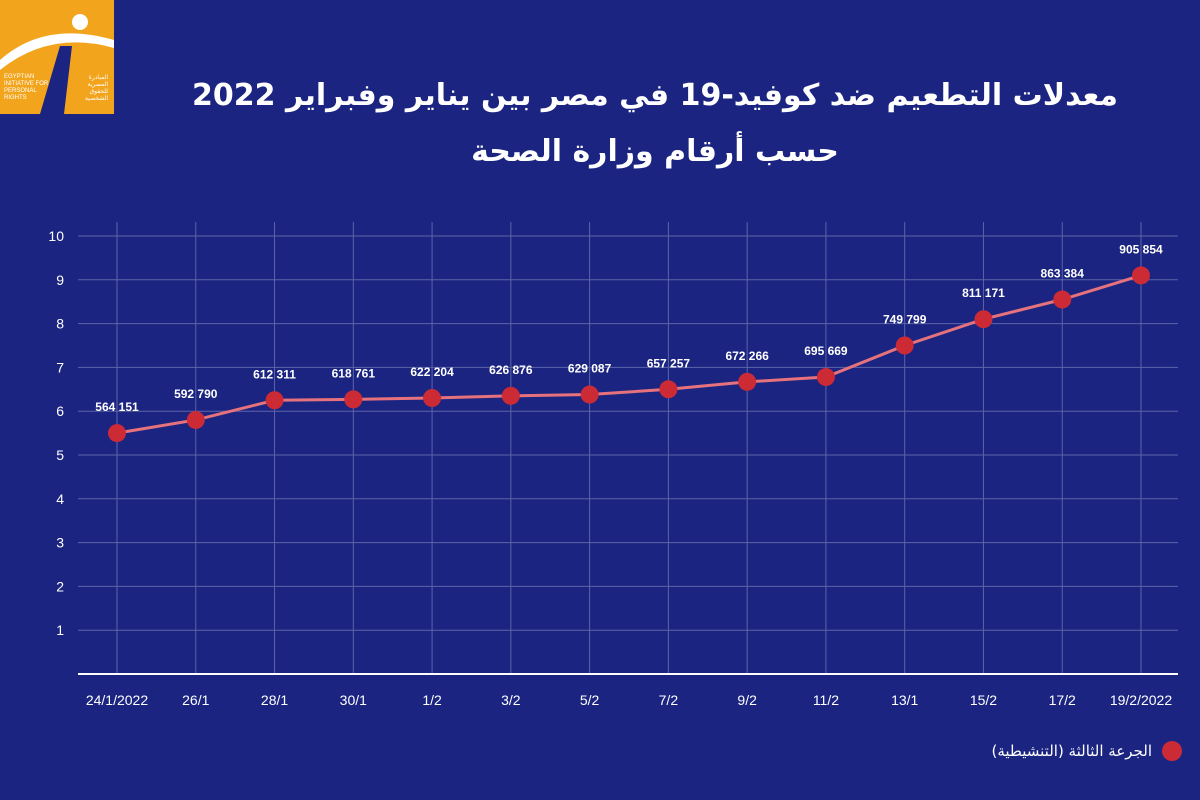 The image size is (1200, 800). What do you see at coordinates (826, 700) in the screenshot?
I see `x-tick-label: 11/2` at bounding box center [826, 700].